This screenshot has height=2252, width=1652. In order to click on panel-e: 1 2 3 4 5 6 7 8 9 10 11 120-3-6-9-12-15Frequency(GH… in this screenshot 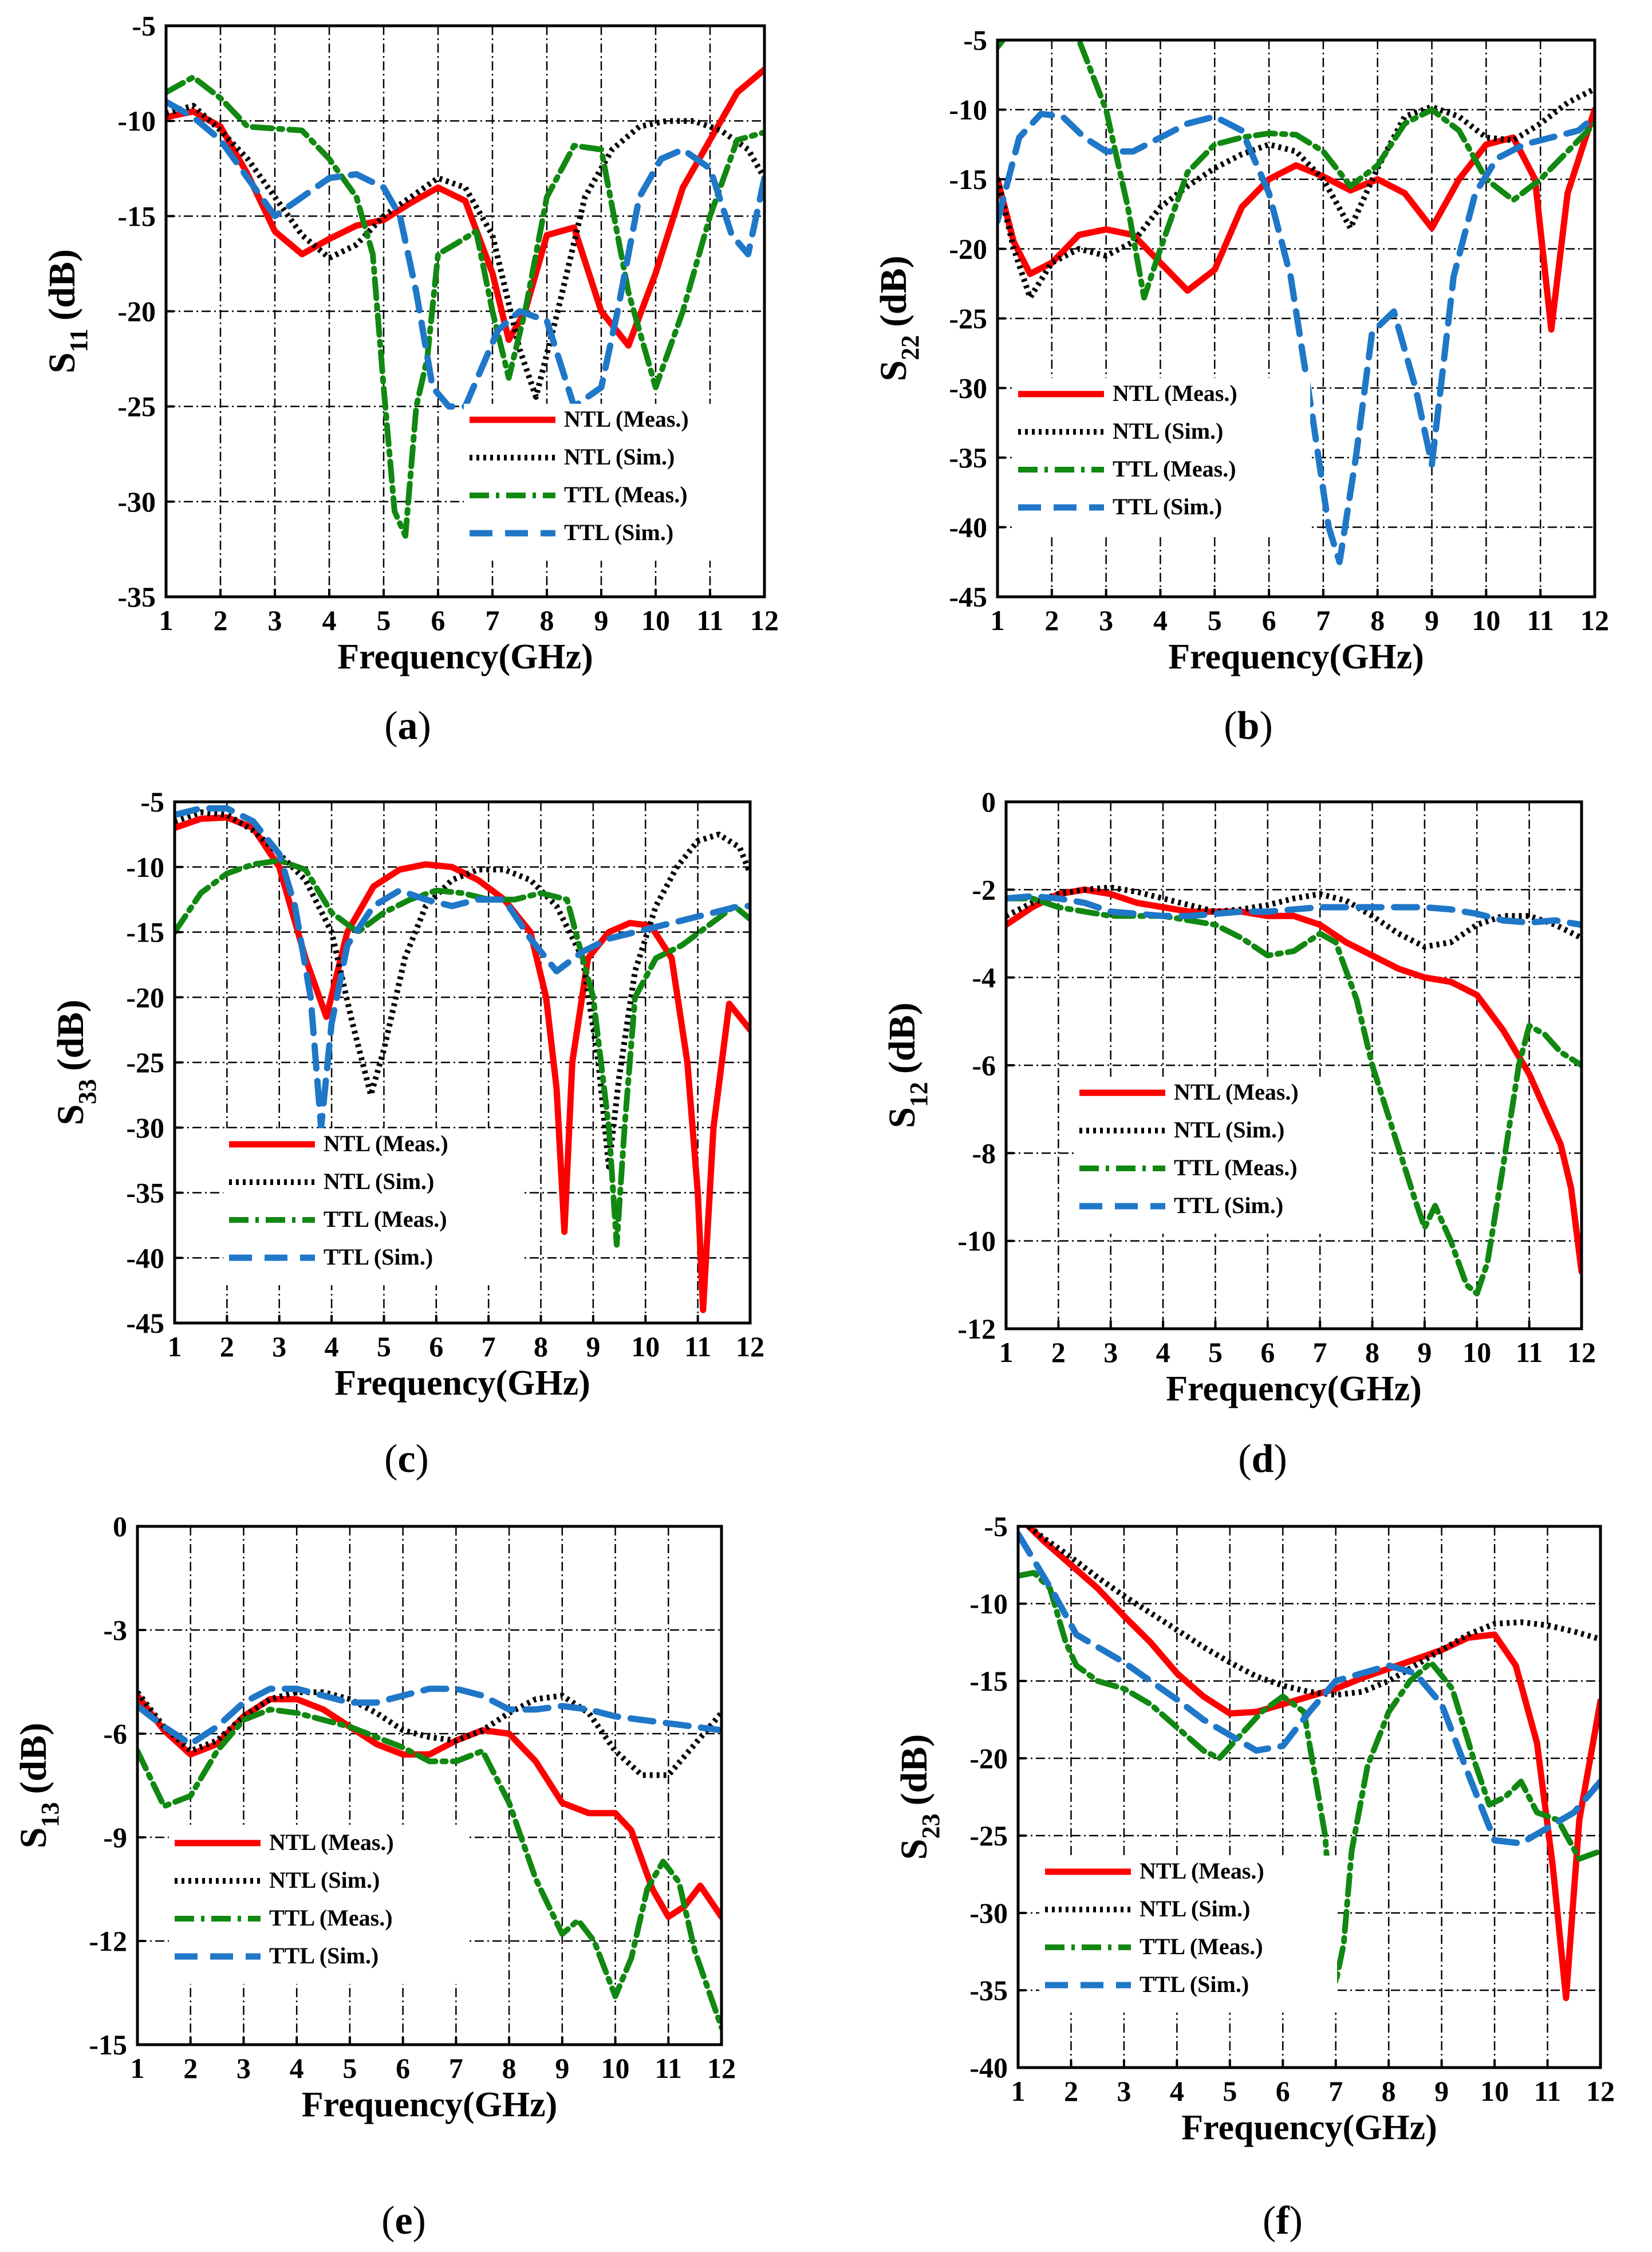, I will do `click(374, 1817)`.